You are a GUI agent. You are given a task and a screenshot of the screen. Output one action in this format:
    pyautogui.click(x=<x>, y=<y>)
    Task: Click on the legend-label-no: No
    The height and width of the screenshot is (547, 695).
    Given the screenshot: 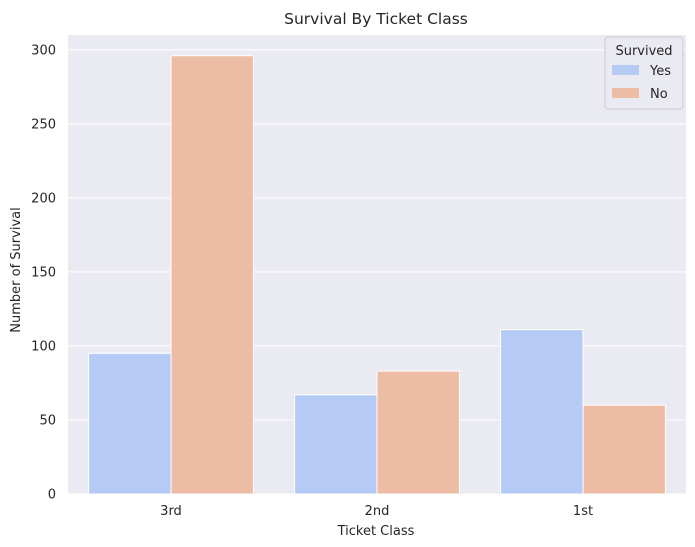 What is the action you would take?
    pyautogui.click(x=659, y=94)
    